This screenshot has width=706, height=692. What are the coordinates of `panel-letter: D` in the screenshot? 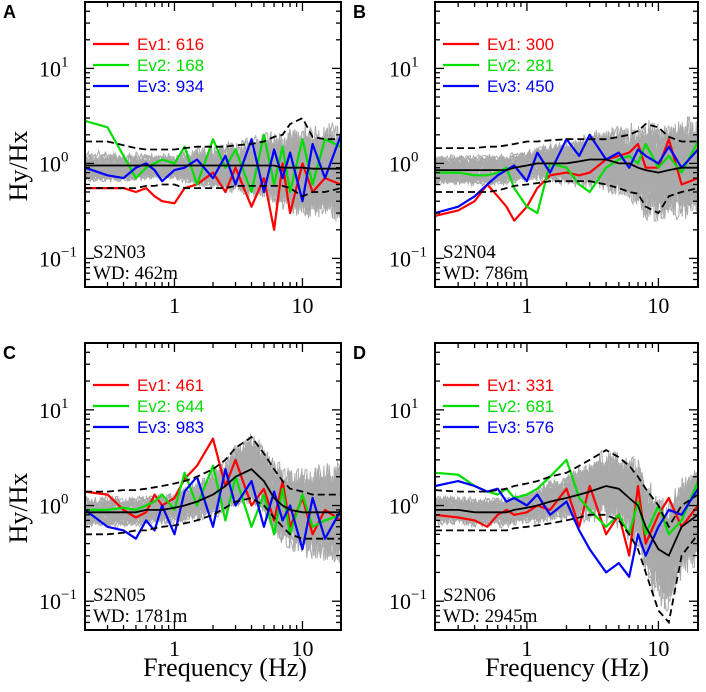 It's located at (359, 353).